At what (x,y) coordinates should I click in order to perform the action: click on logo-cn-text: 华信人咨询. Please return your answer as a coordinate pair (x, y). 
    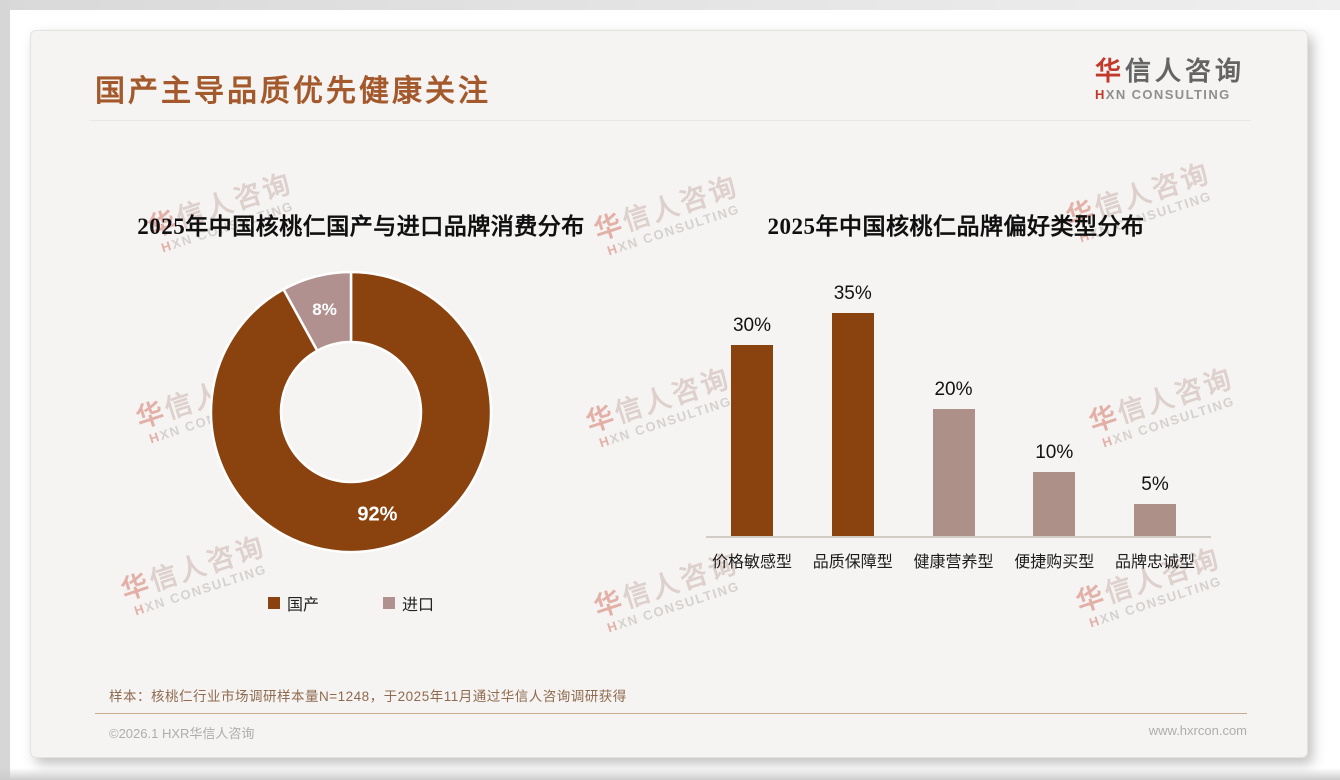
    Looking at the image, I should click on (1169, 71).